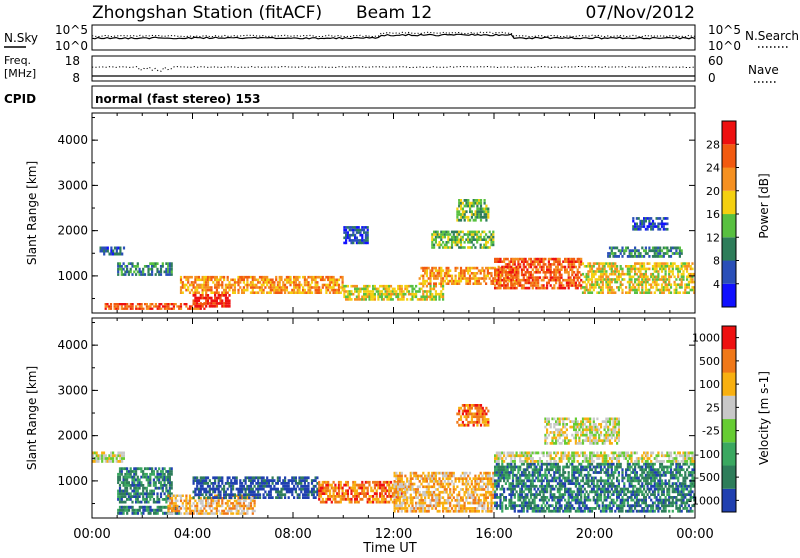  I want to click on colorbar-tick-label: 12, so click(713, 237).